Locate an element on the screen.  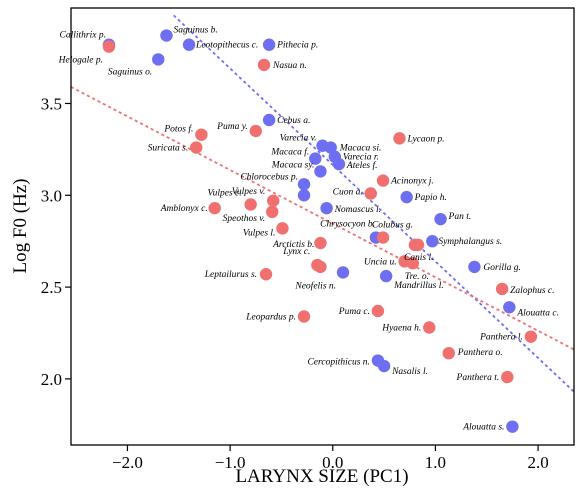
point-label: Ateles f. is located at coordinates (362, 165).